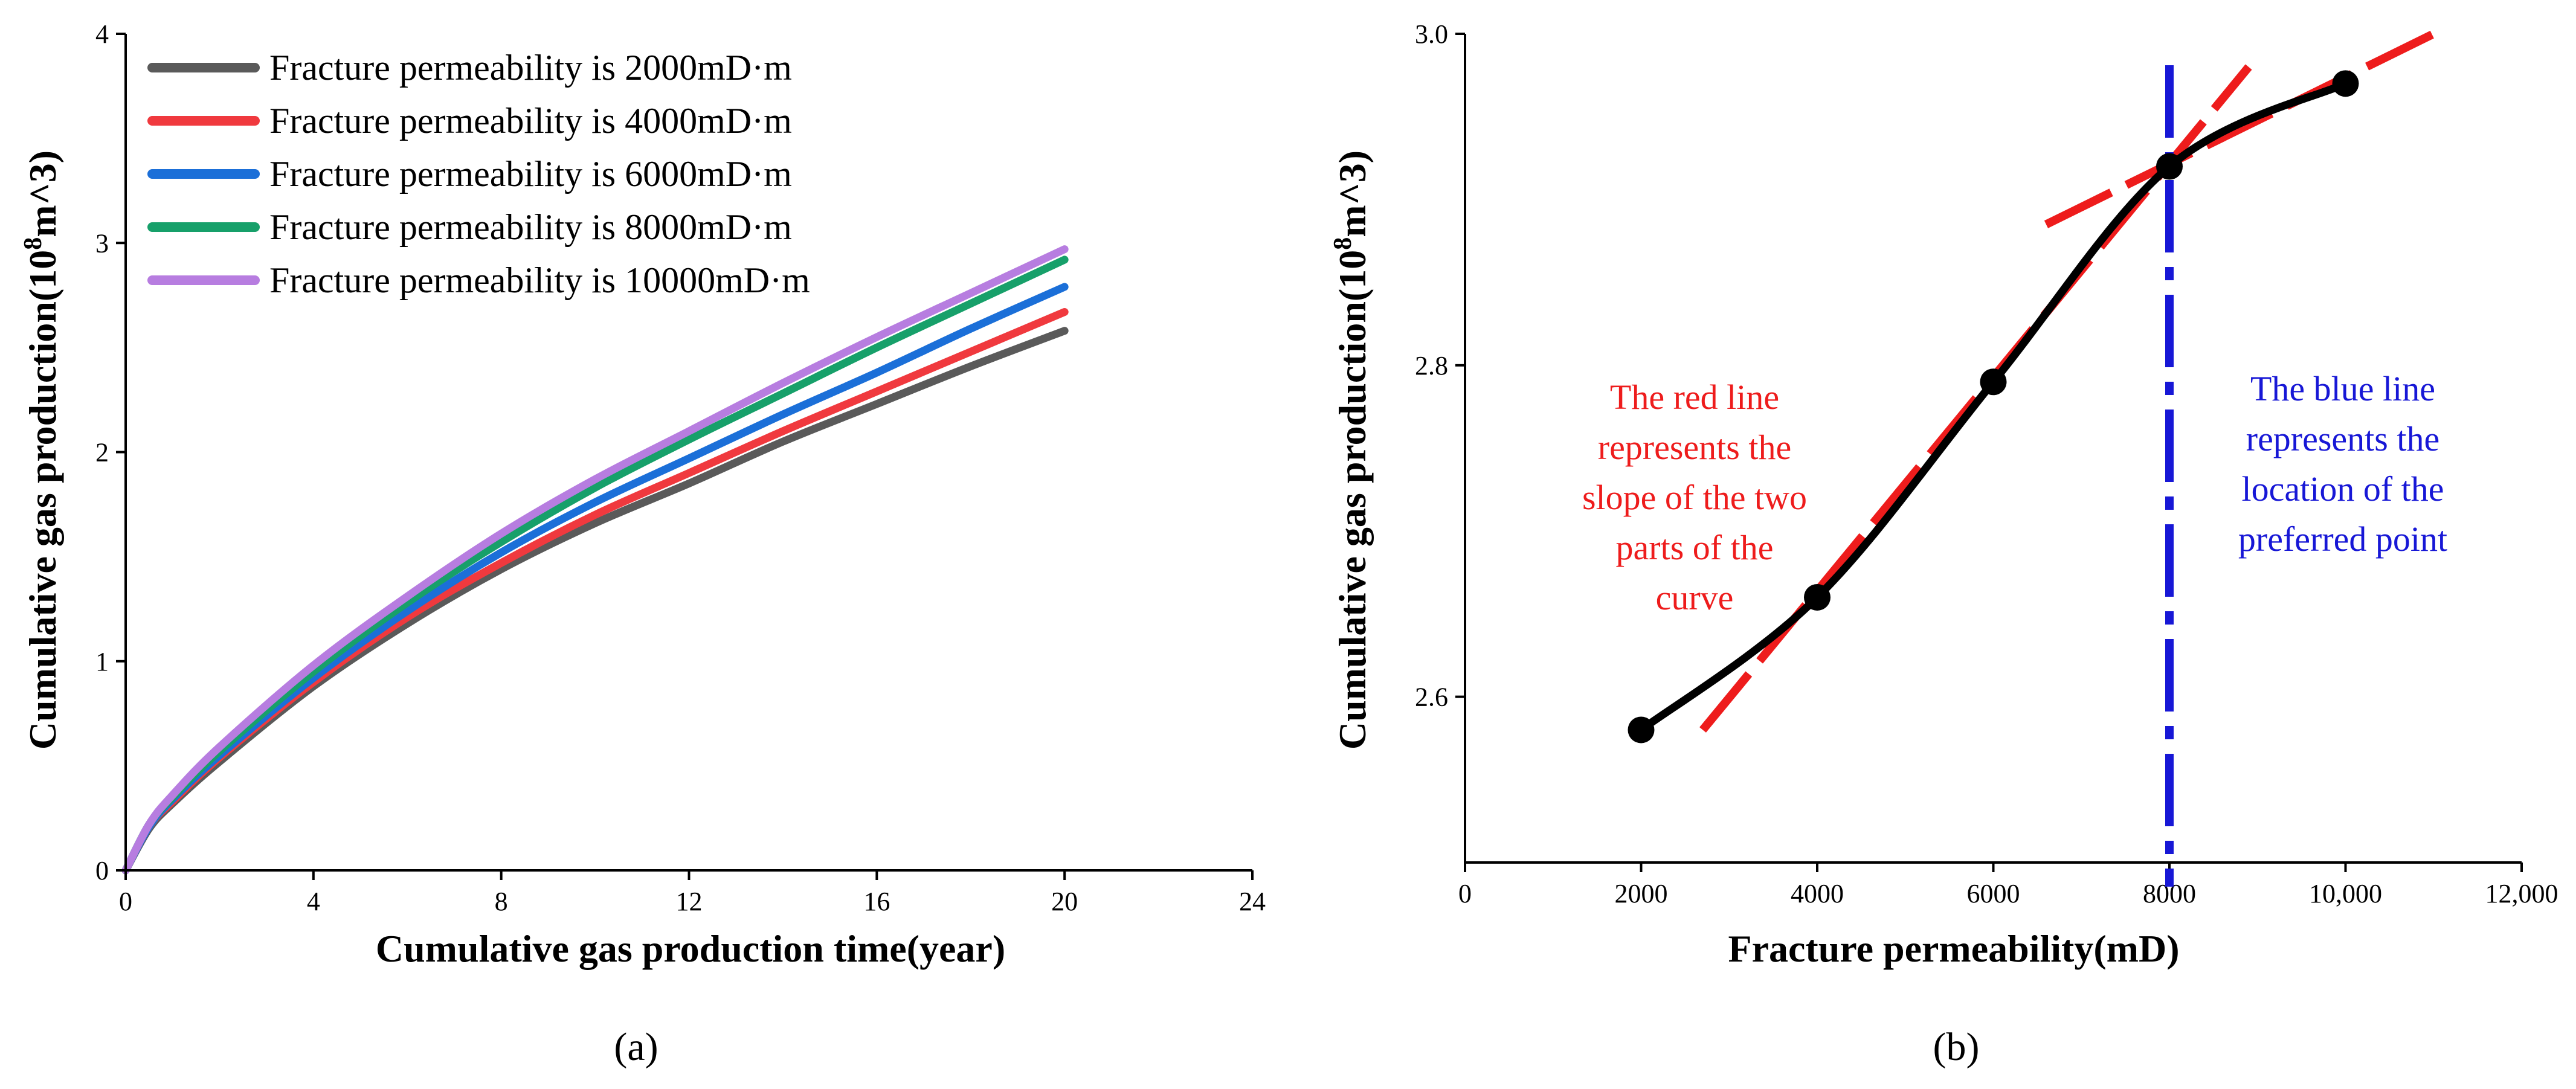  Describe the element at coordinates (2342, 489) in the screenshot. I see `panel-b-annotation-blue-line: location of the` at that location.